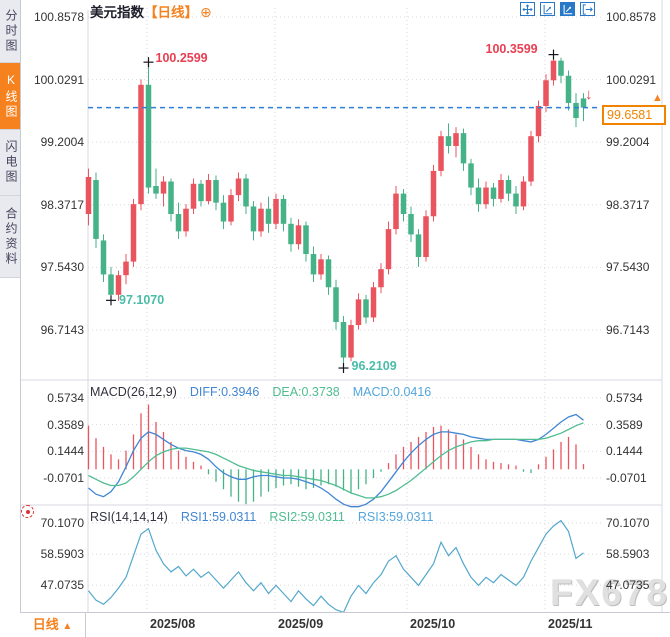  I want to click on symbol-name: 美元指数, so click(117, 12).